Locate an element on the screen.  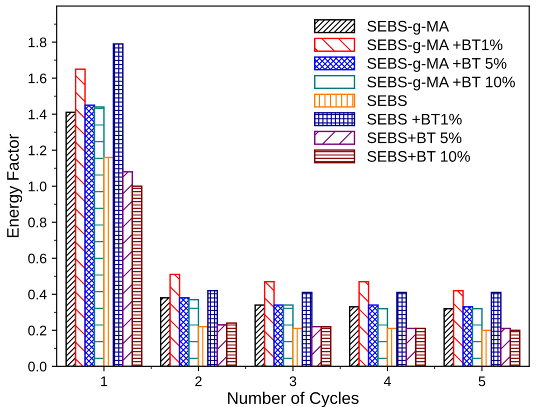
y-tick-label: 0.4 is located at coordinates (37, 295).